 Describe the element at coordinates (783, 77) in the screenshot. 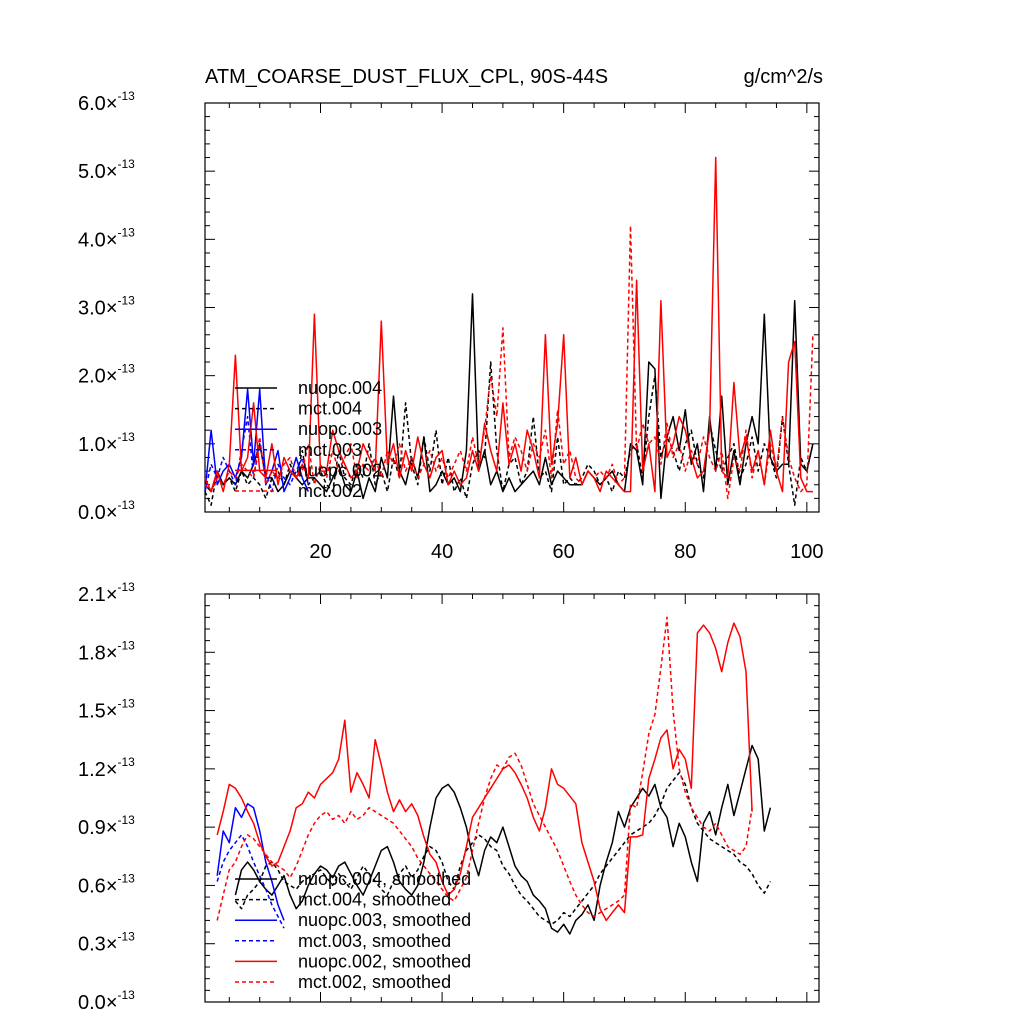

I see `units-label: g/cm^2/s` at that location.